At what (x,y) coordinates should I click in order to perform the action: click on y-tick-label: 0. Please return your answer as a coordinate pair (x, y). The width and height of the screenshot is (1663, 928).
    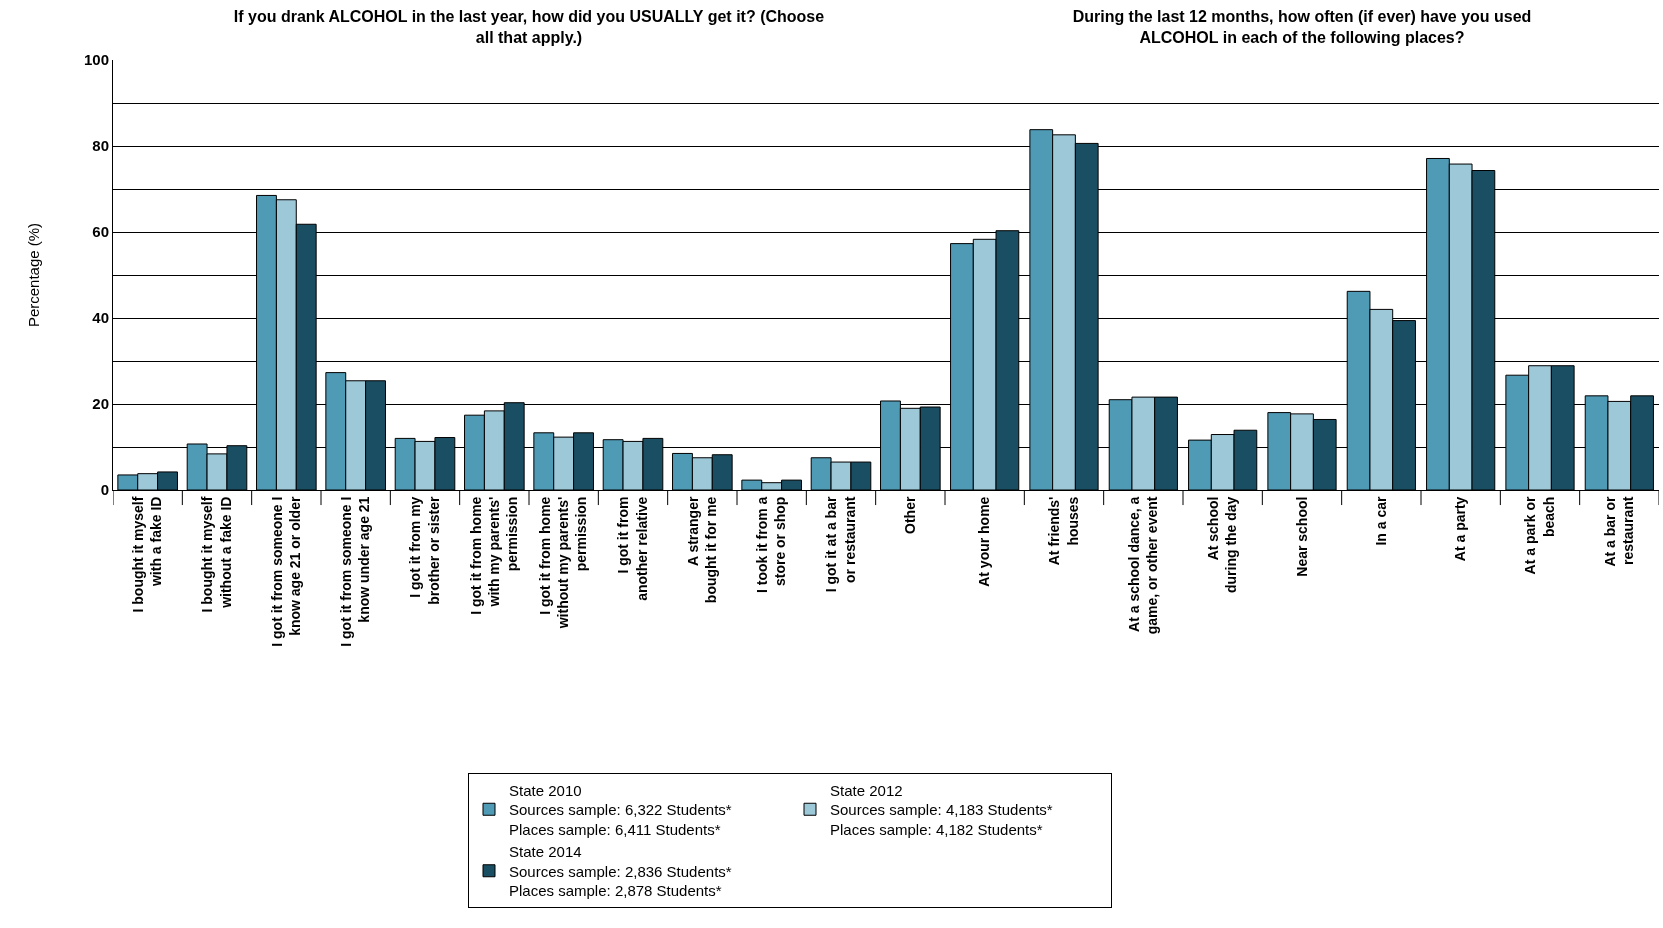
    Looking at the image, I should click on (104, 490).